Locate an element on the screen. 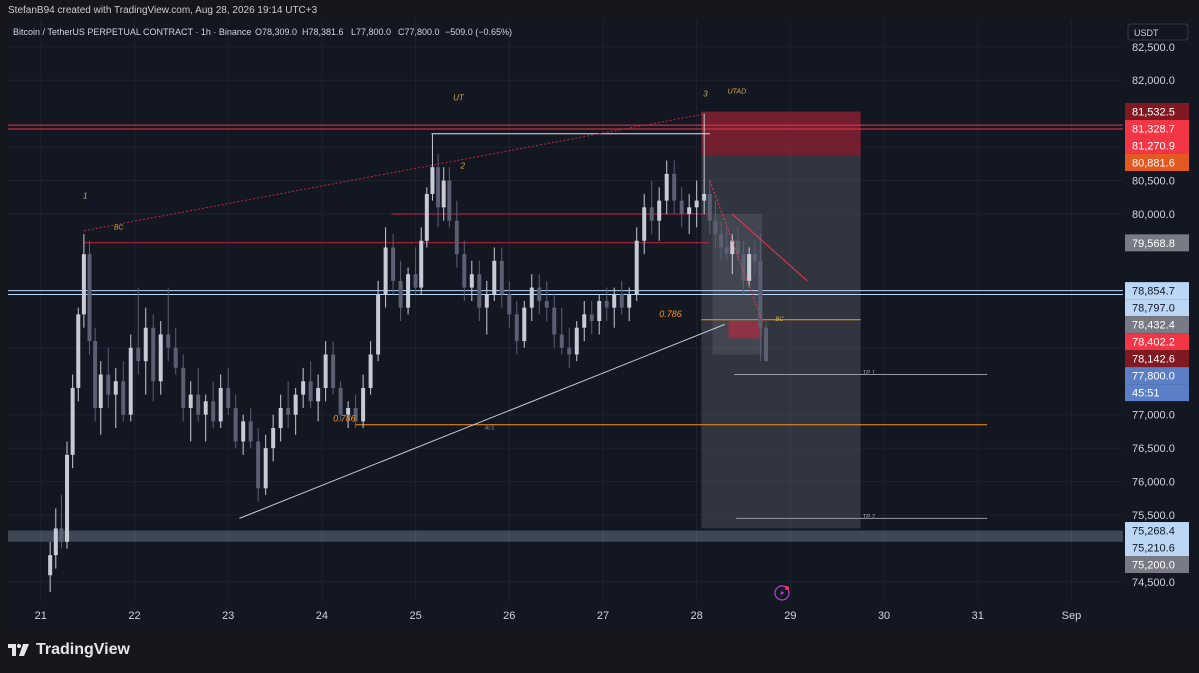 The height and width of the screenshot is (673, 1199). price-label-text: 80,881.6 is located at coordinates (1153, 163).